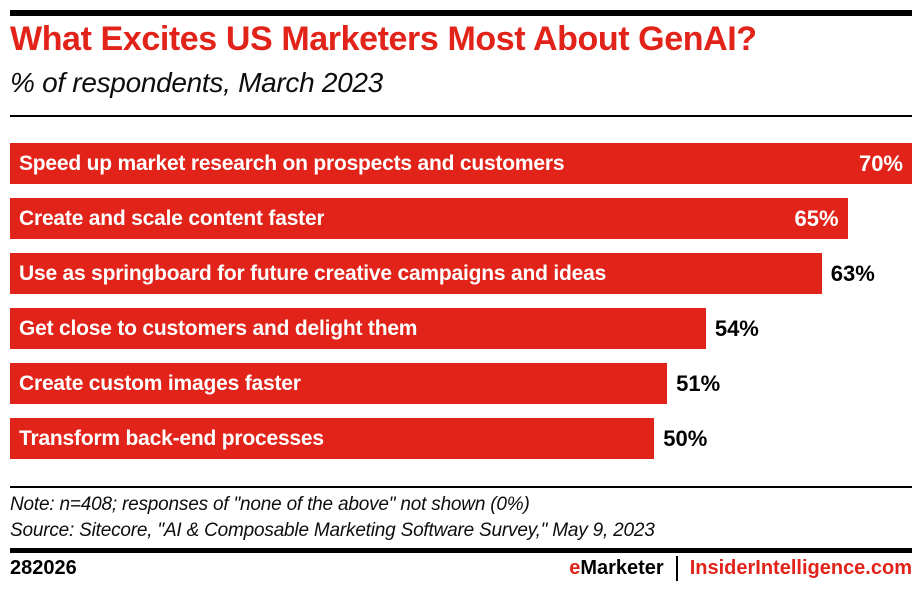 Image resolution: width=922 pixels, height=589 pixels. What do you see at coordinates (461, 550) in the screenshot?
I see `footer-divider` at bounding box center [461, 550].